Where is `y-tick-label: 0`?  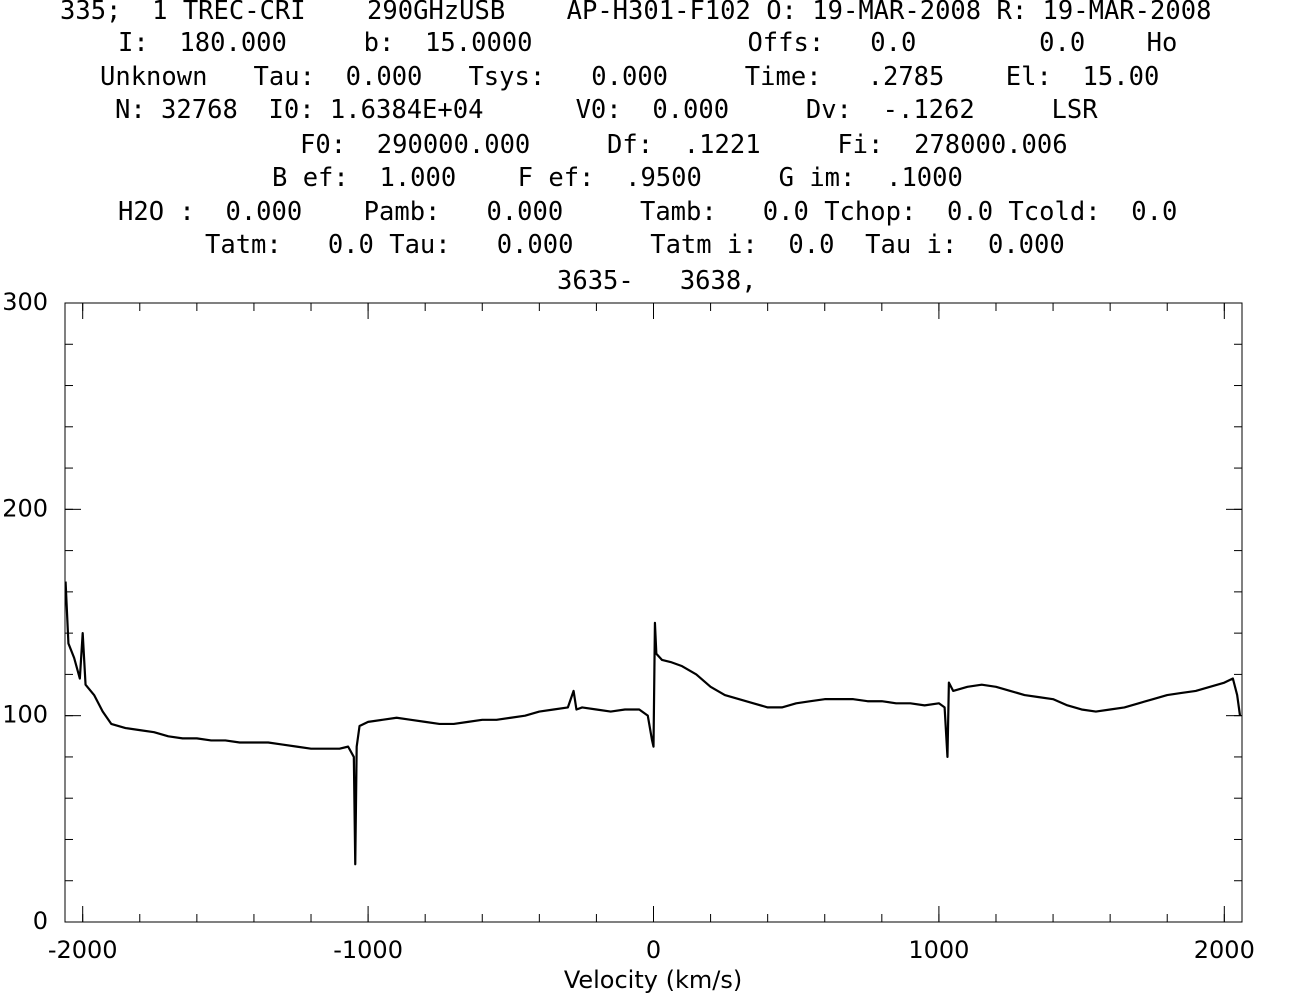 y-tick-label: 0 is located at coordinates (40, 921).